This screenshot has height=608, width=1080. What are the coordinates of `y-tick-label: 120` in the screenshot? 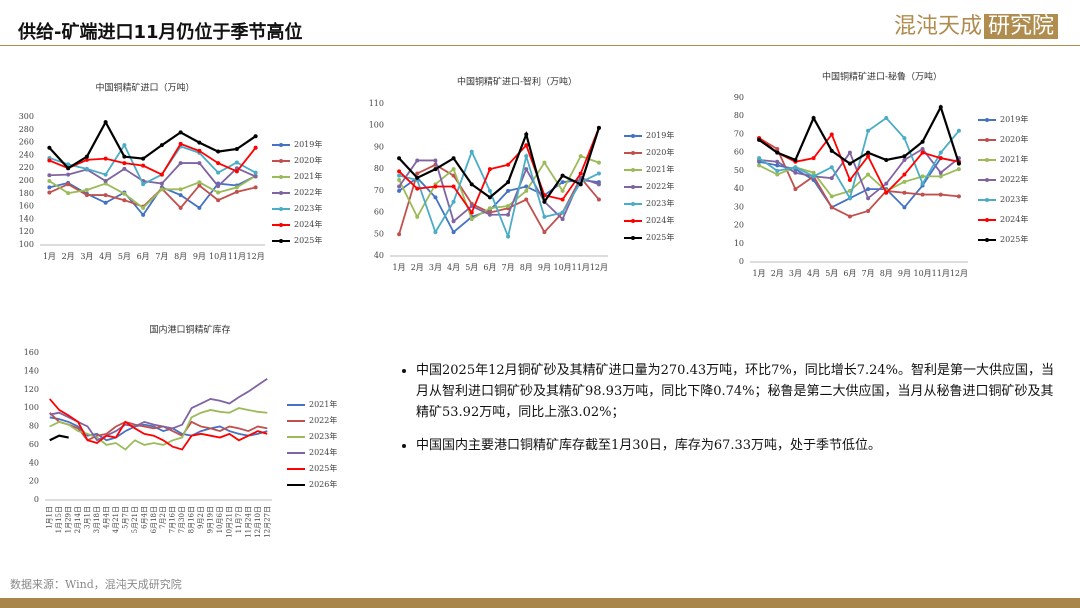 It's located at (26, 231).